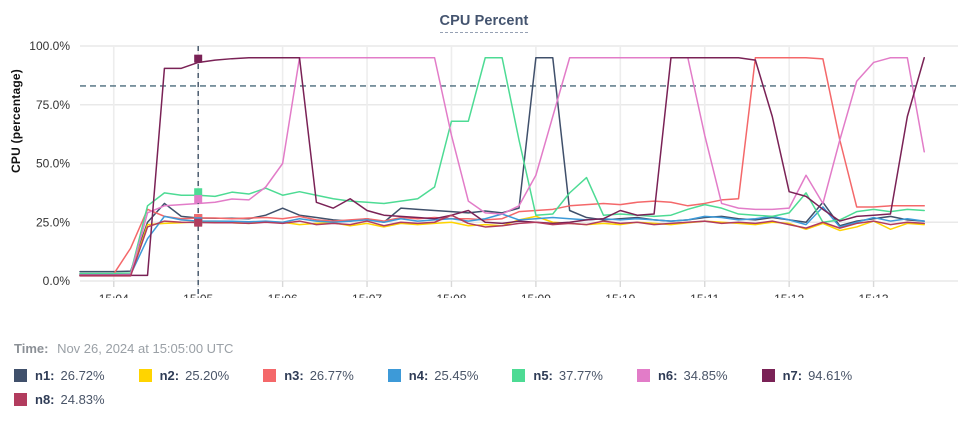 This screenshot has height=441, width=968. I want to click on legend-swatch-n4, so click(394, 375).